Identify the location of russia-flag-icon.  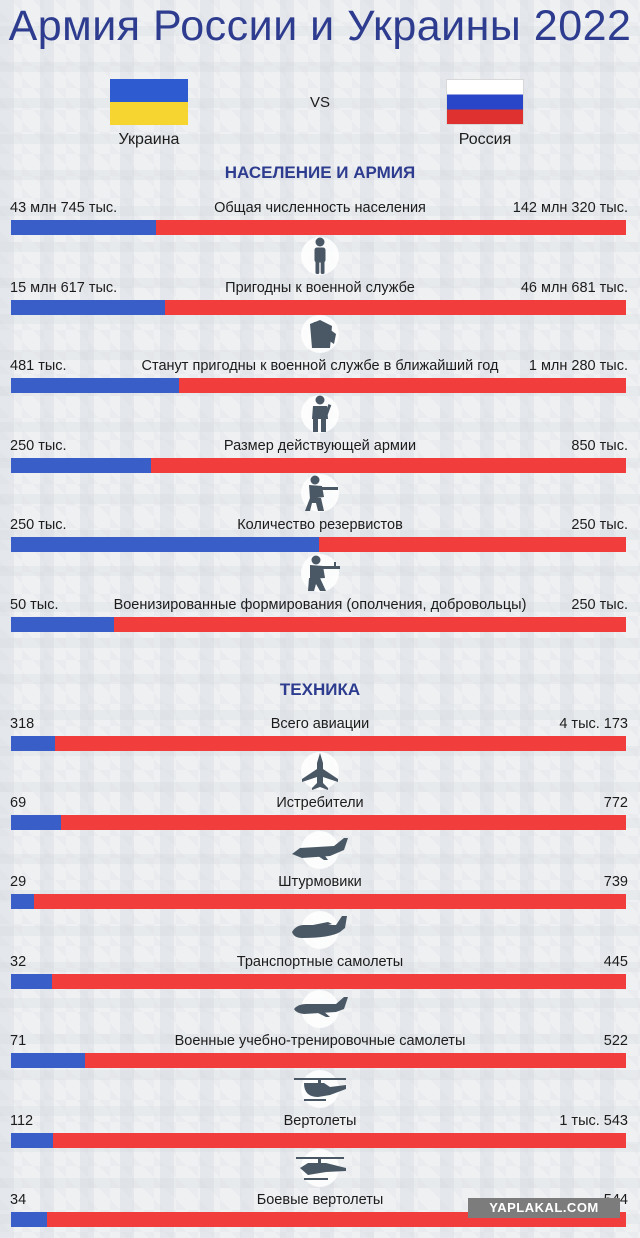
(485, 102).